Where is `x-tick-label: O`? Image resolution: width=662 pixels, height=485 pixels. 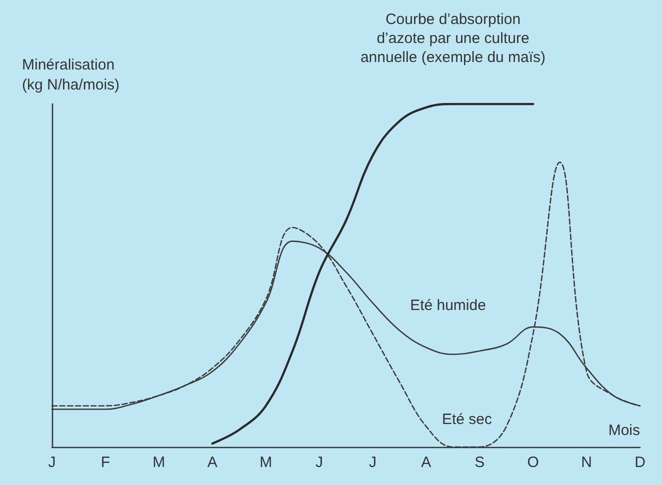
x-tick-label: O is located at coordinates (533, 462).